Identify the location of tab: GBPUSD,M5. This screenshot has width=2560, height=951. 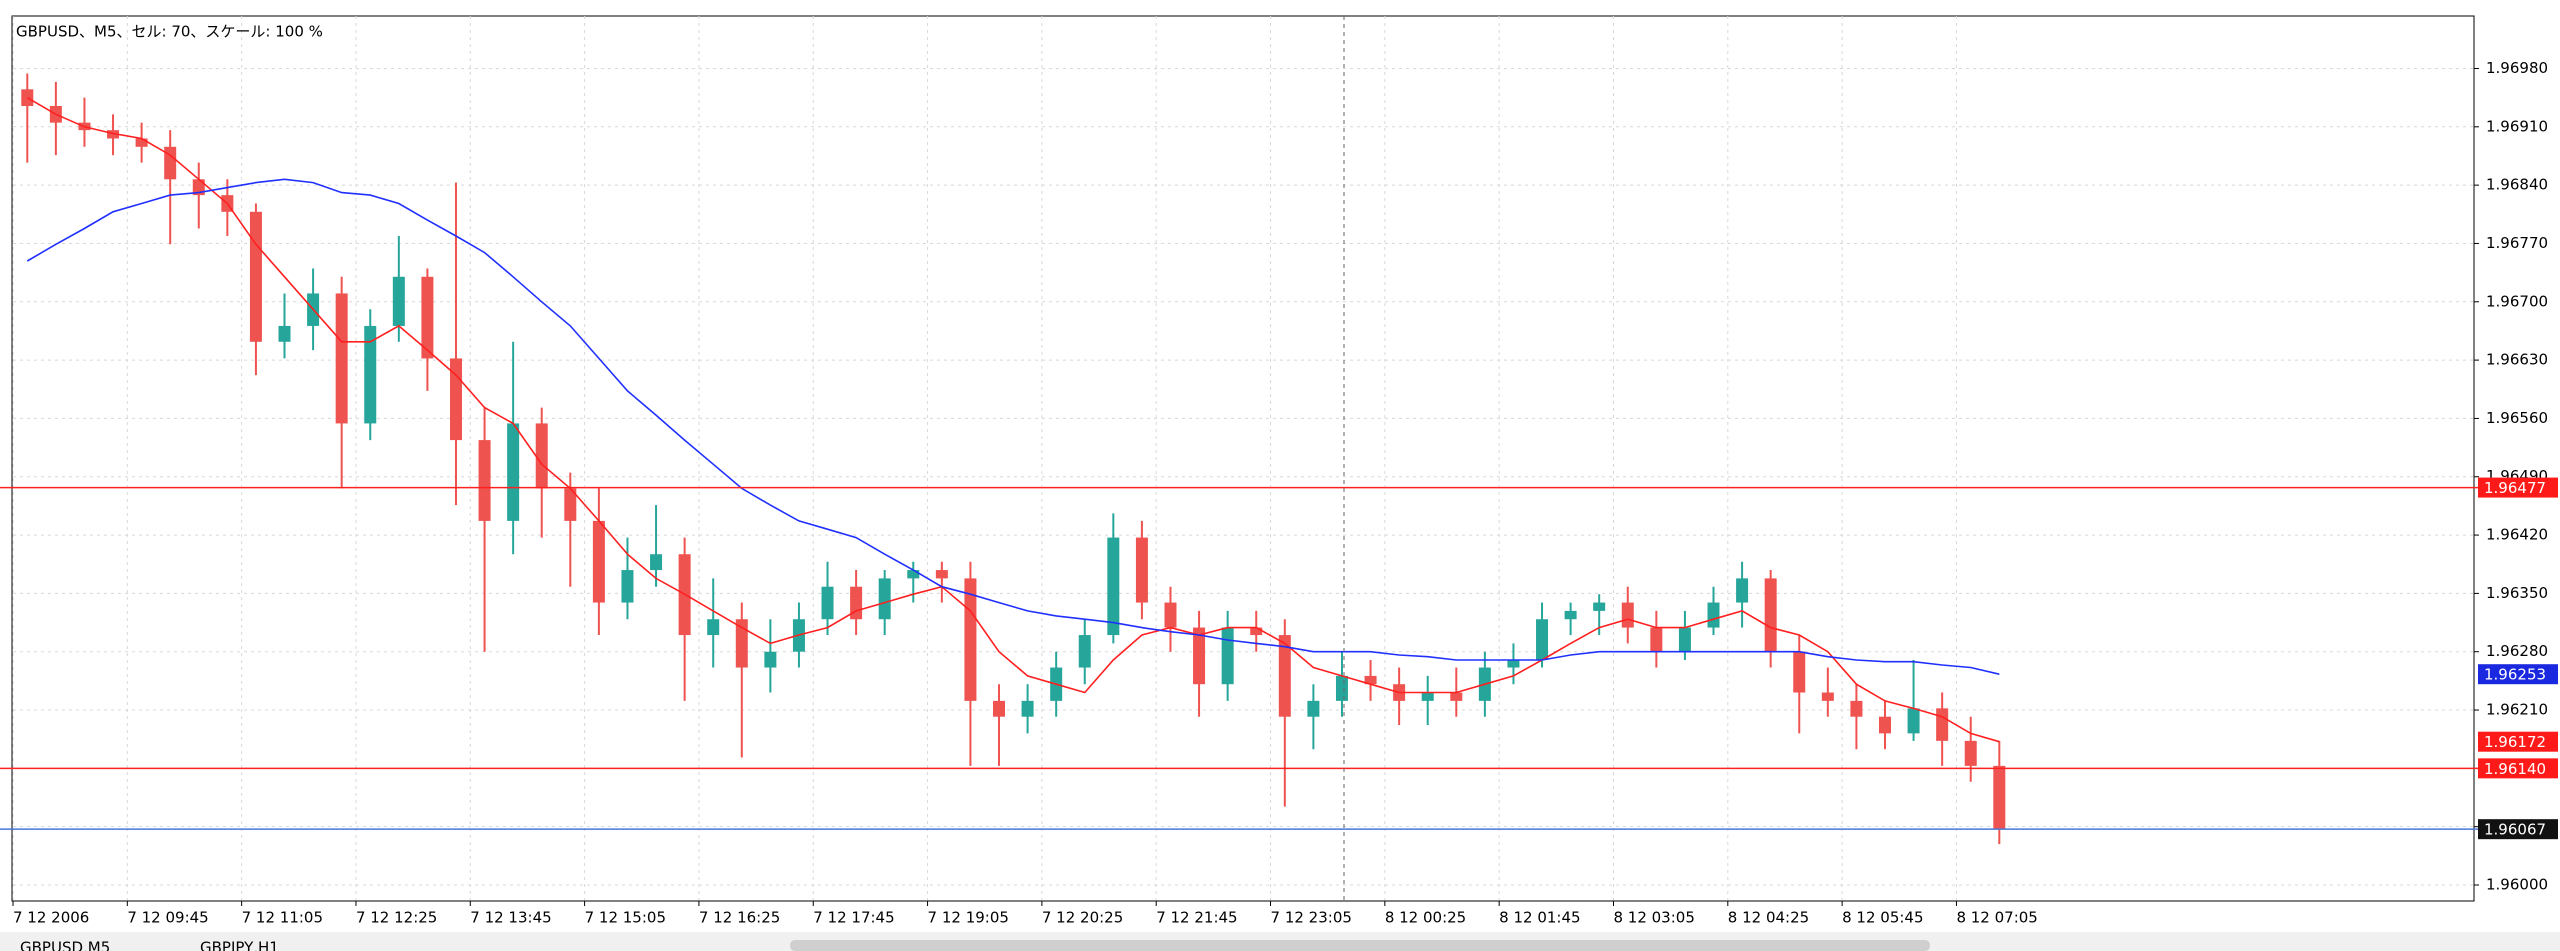
(65, 945).